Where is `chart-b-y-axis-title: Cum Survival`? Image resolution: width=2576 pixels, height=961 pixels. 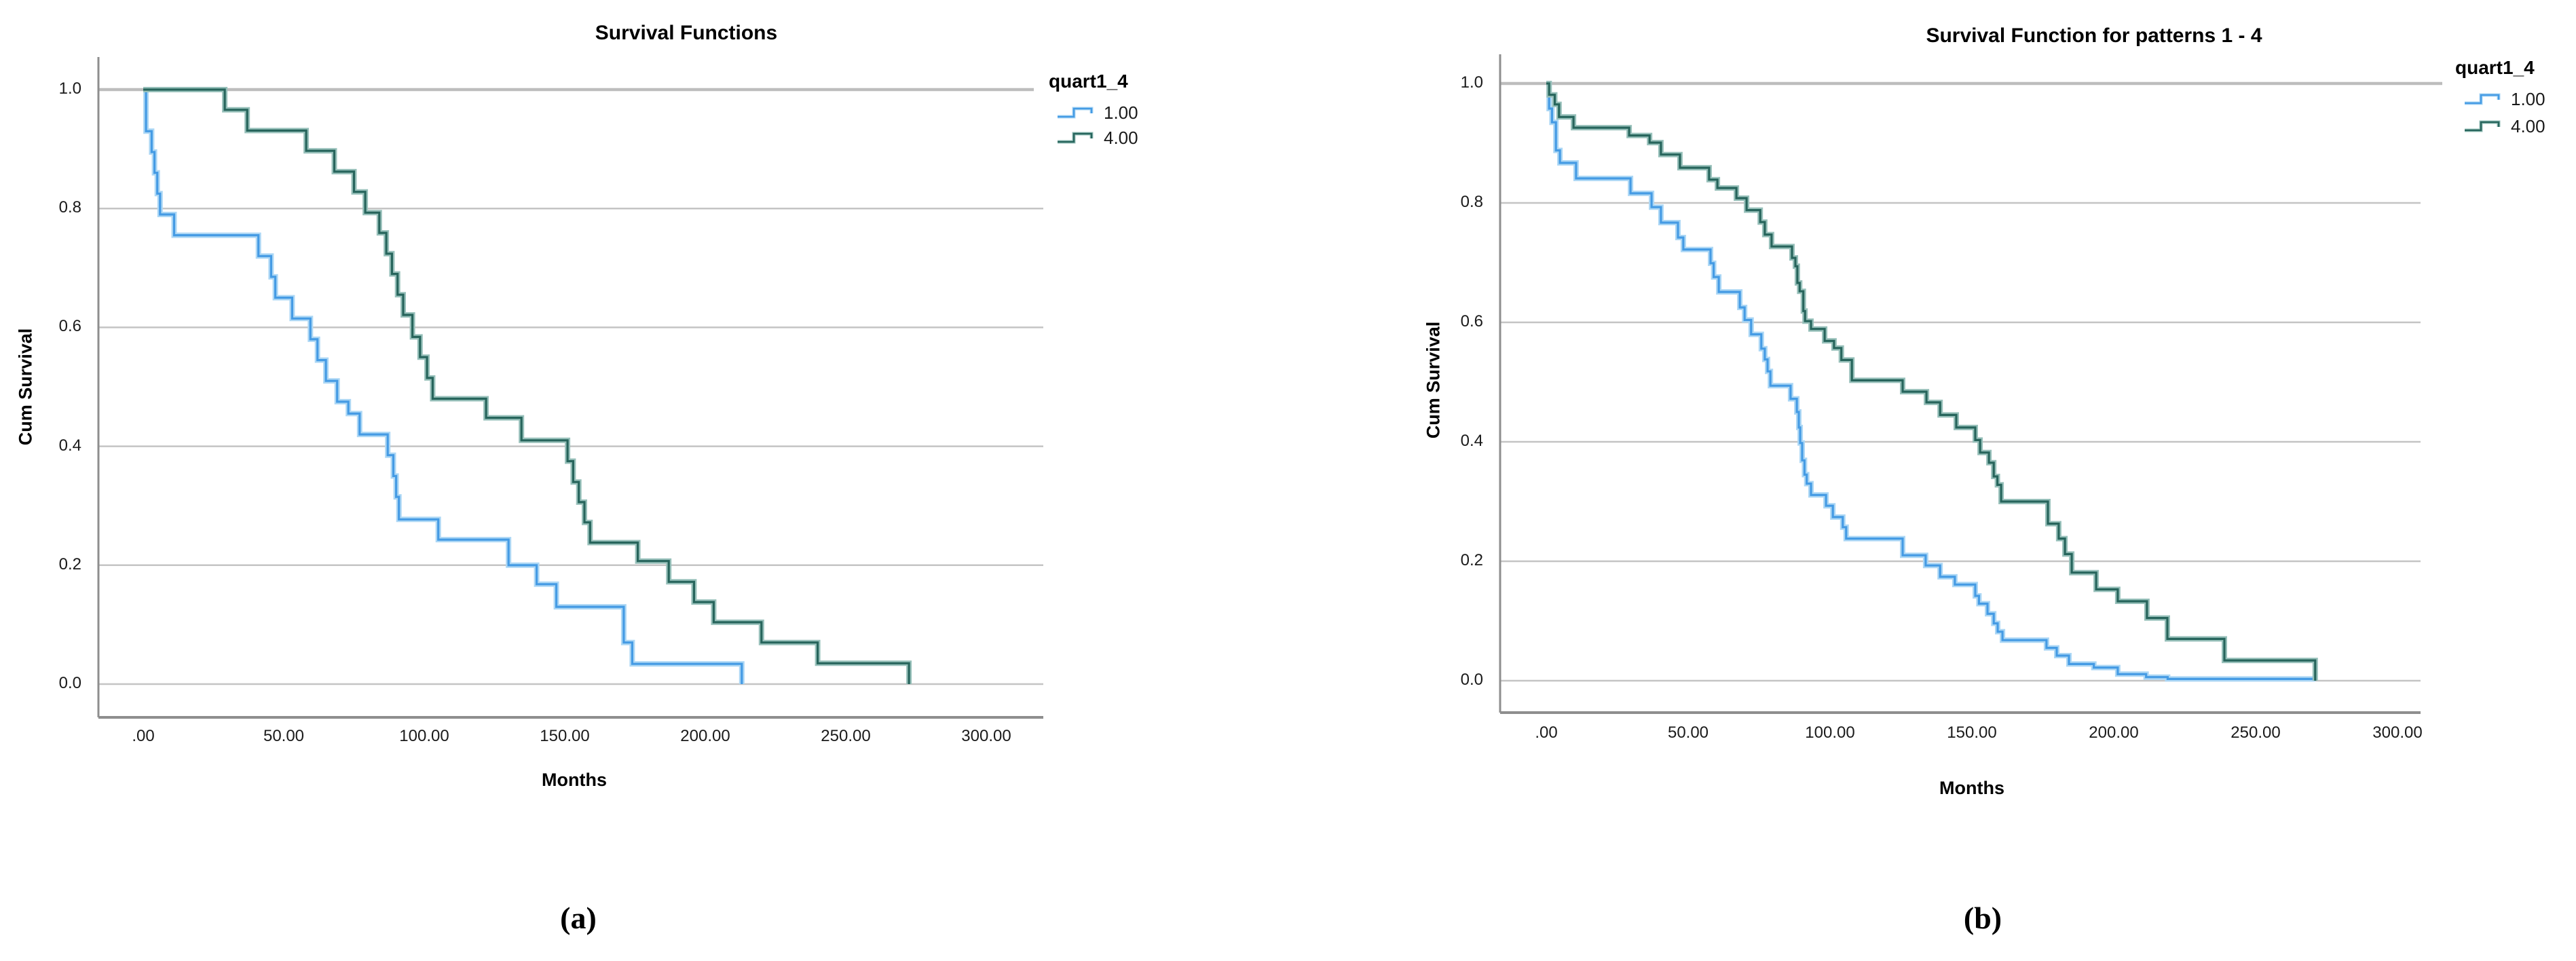
chart-b-y-axis-title: Cum Survival is located at coordinates (1434, 380).